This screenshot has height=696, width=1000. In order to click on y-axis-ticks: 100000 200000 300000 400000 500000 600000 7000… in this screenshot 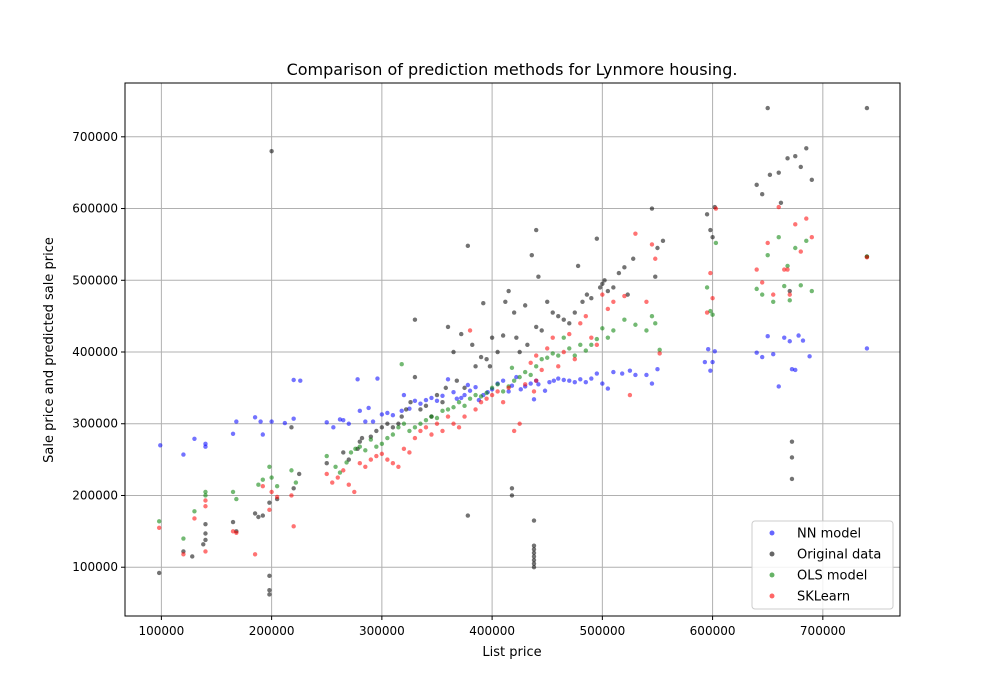, I will do `click(98, 352)`.